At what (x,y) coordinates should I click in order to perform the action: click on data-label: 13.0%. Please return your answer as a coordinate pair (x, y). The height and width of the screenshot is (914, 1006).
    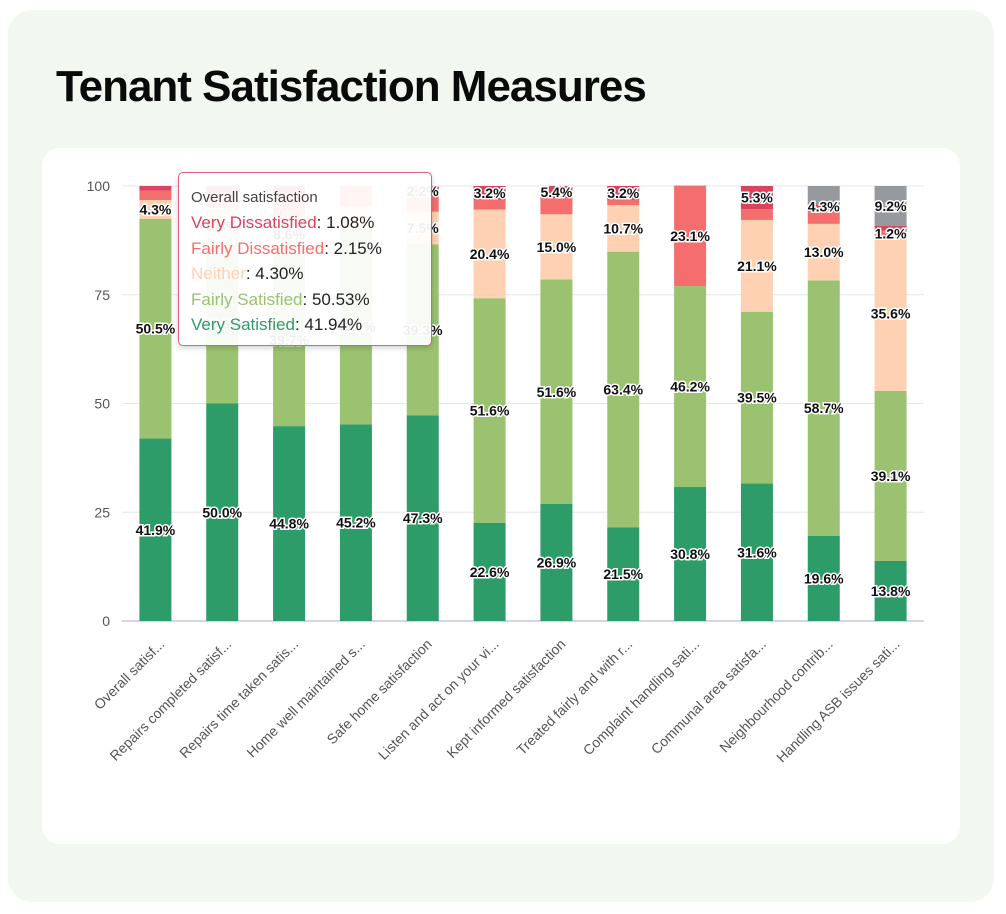
    Looking at the image, I should click on (824, 252).